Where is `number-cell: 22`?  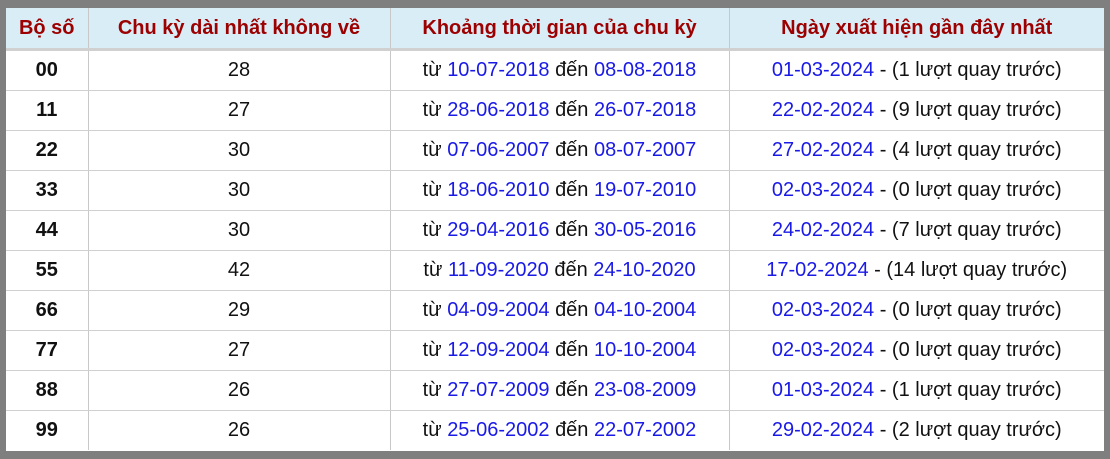
number-cell: 22 is located at coordinates (47, 150).